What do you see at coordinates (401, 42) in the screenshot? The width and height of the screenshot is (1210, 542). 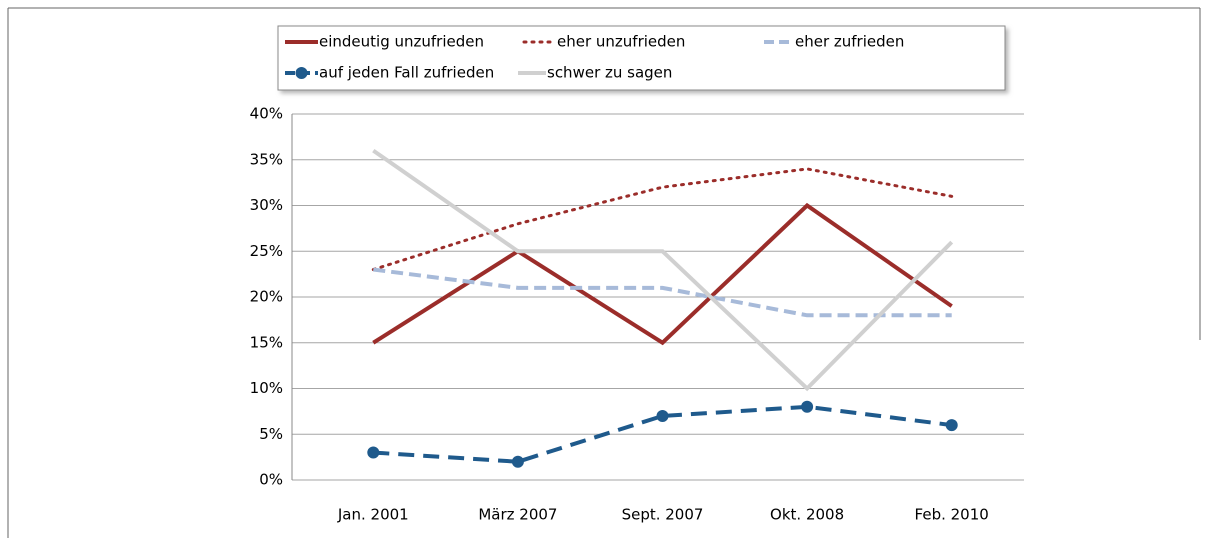 I see `legend-label: eindeutig unzufrieden` at bounding box center [401, 42].